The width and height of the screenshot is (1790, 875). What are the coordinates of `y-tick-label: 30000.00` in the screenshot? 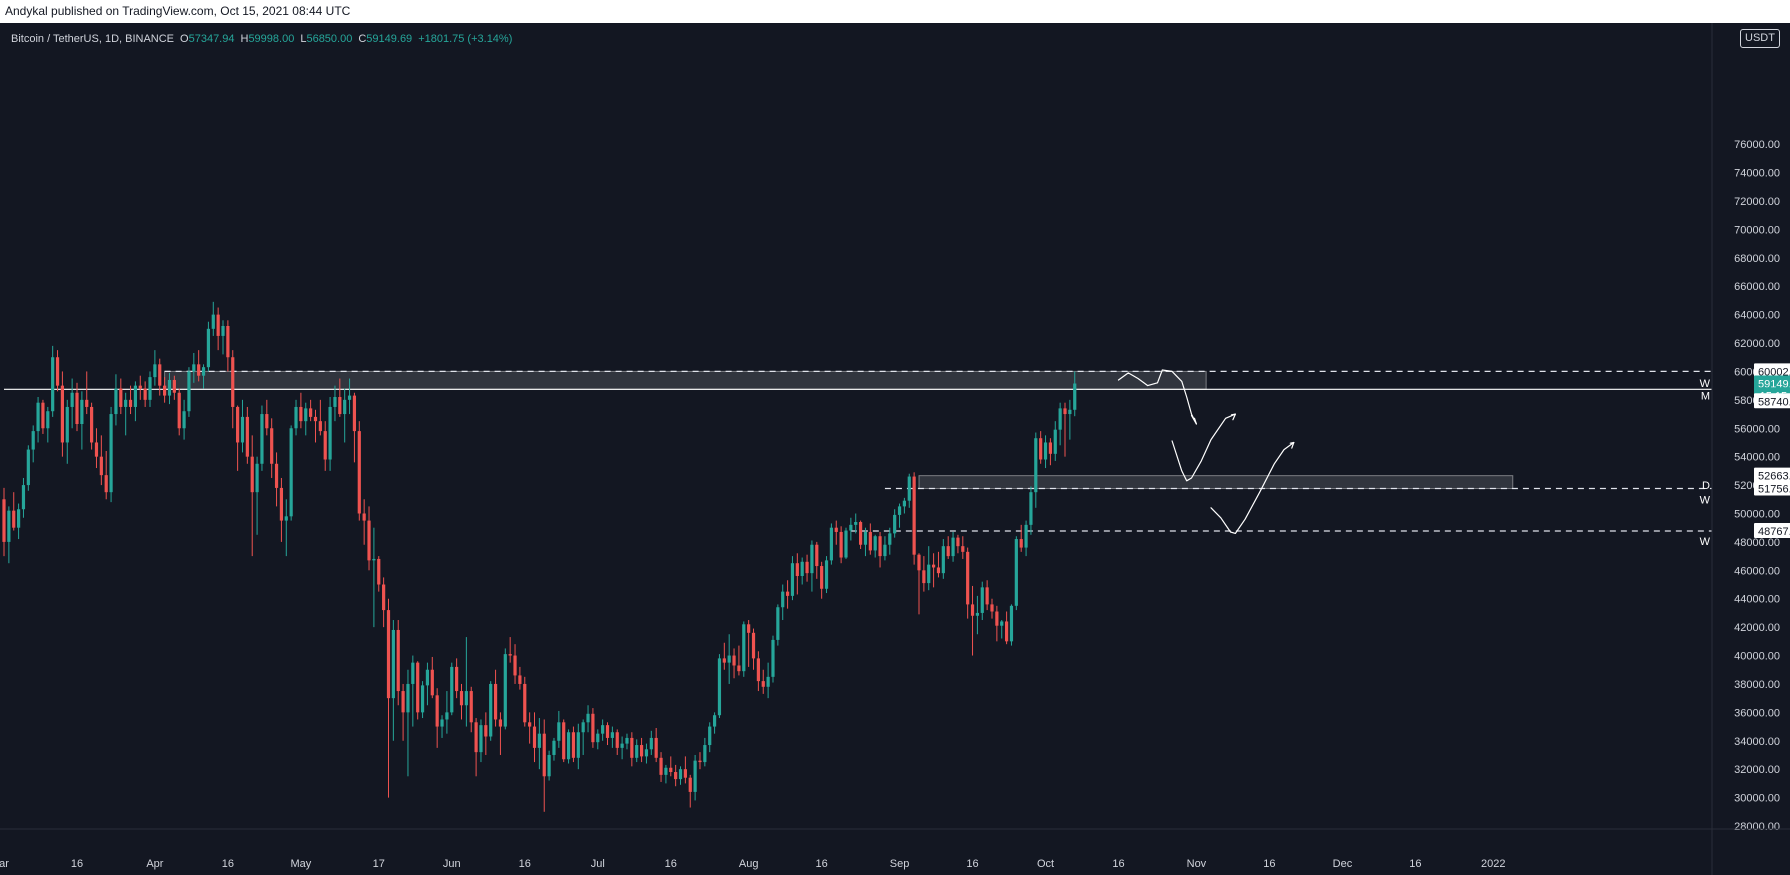 It's located at (1757, 799).